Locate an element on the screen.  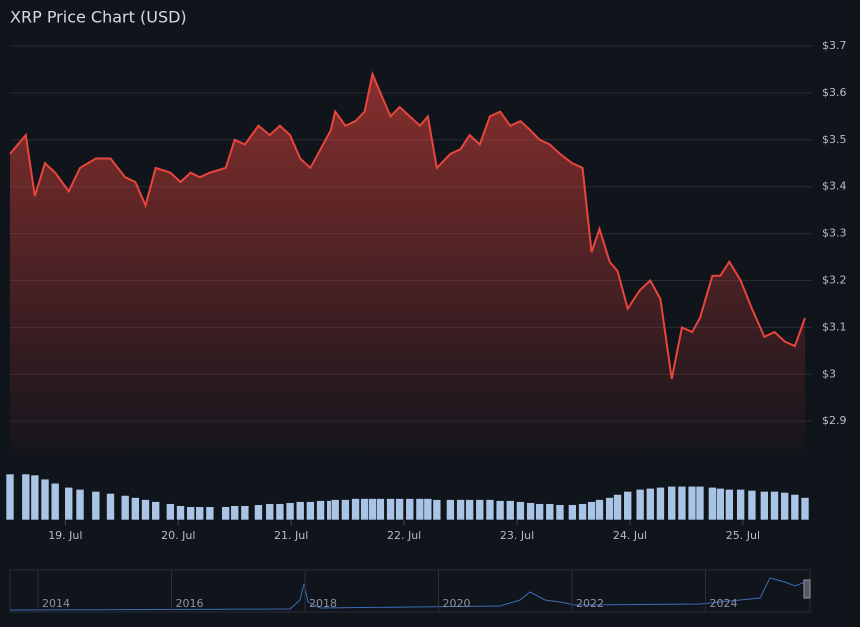
navigator-label: 2020 is located at coordinates (457, 603).